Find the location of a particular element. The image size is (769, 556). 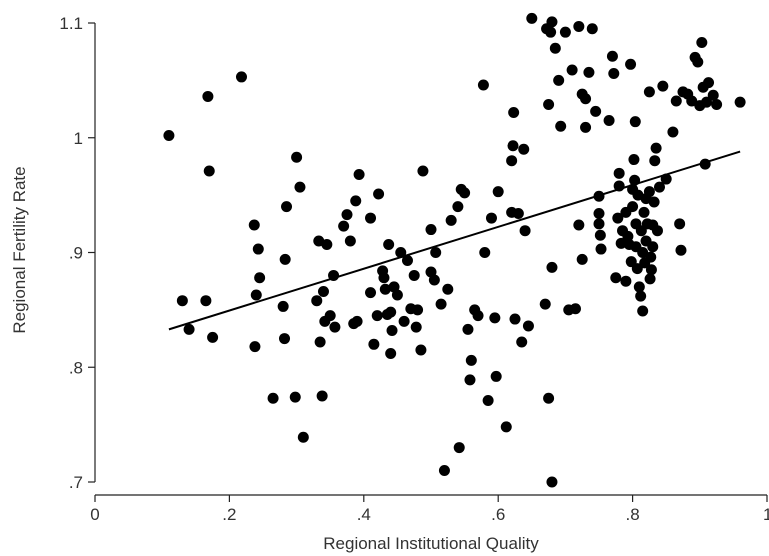

x-tick-label: .6 is located at coordinates (498, 514).